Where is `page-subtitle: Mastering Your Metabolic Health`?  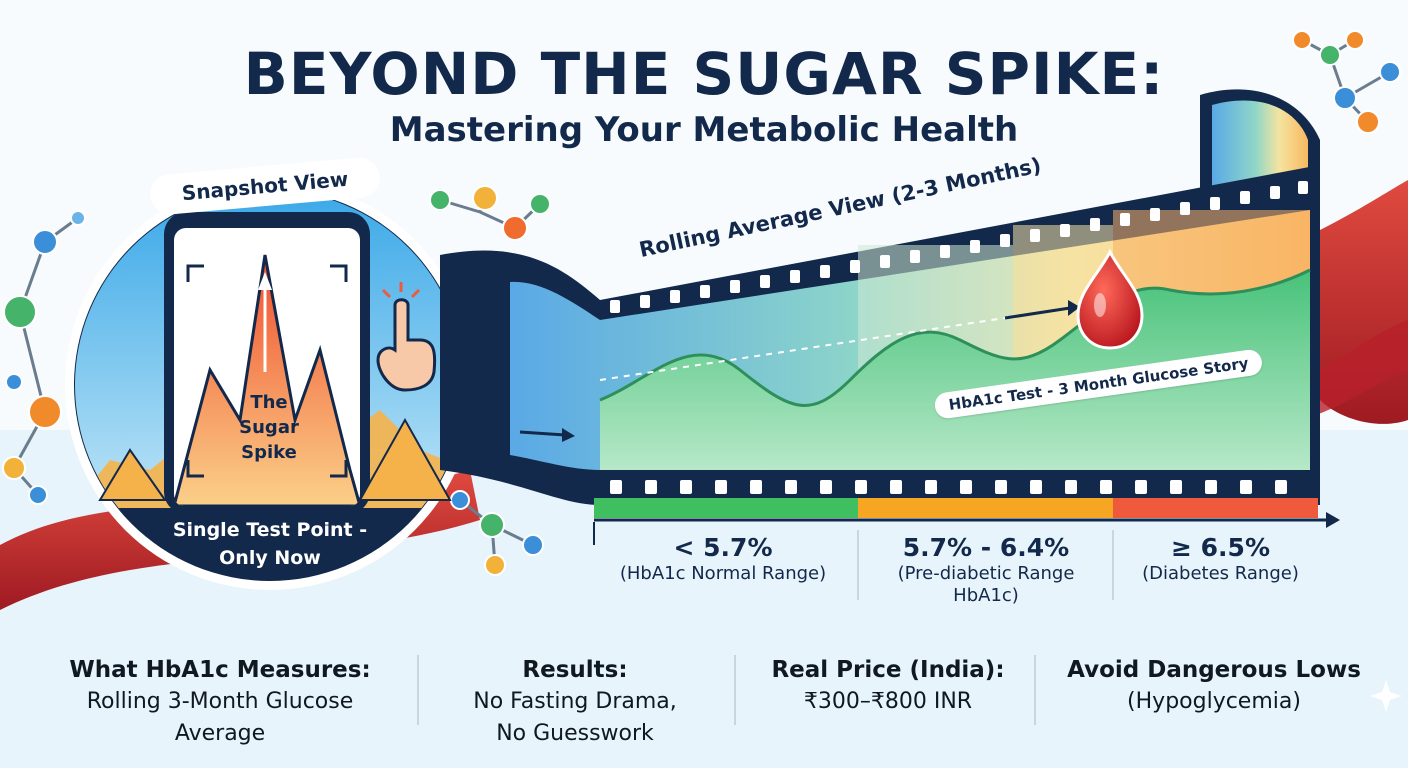 page-subtitle: Mastering Your Metabolic Health is located at coordinates (704, 130).